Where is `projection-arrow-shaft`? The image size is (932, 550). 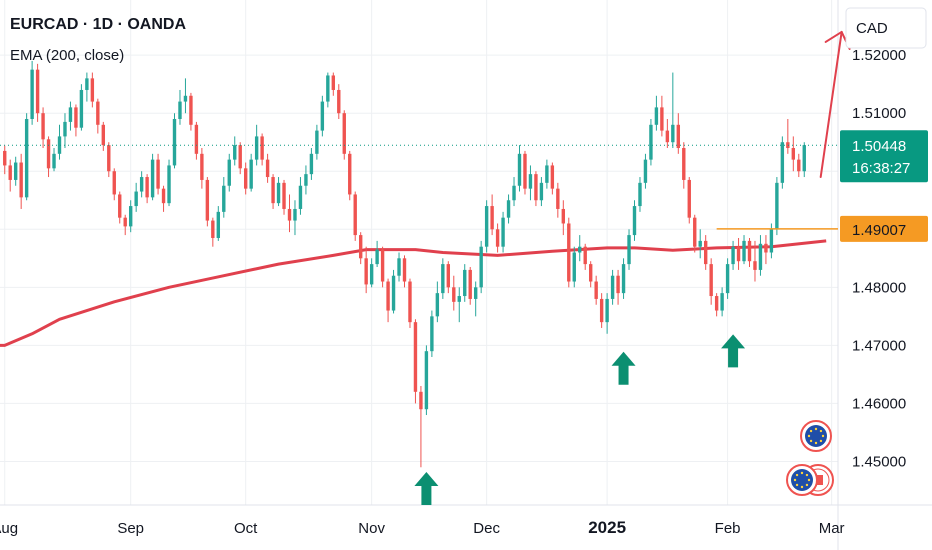 projection-arrow-shaft is located at coordinates (831, 104).